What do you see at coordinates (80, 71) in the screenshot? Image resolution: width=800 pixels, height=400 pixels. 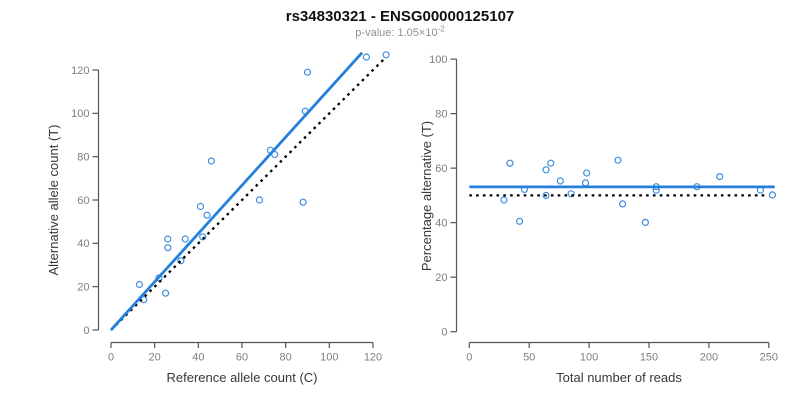 I see `y-tick-label: 120` at bounding box center [80, 71].